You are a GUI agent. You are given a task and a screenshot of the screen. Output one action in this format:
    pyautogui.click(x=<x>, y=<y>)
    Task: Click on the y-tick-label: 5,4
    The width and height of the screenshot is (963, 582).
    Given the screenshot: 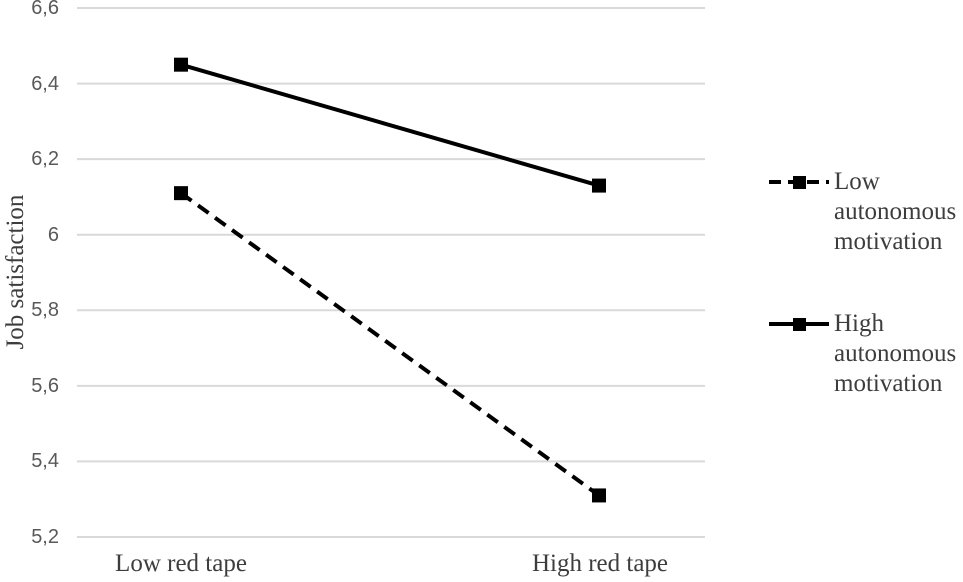 What is the action you would take?
    pyautogui.click(x=45, y=461)
    